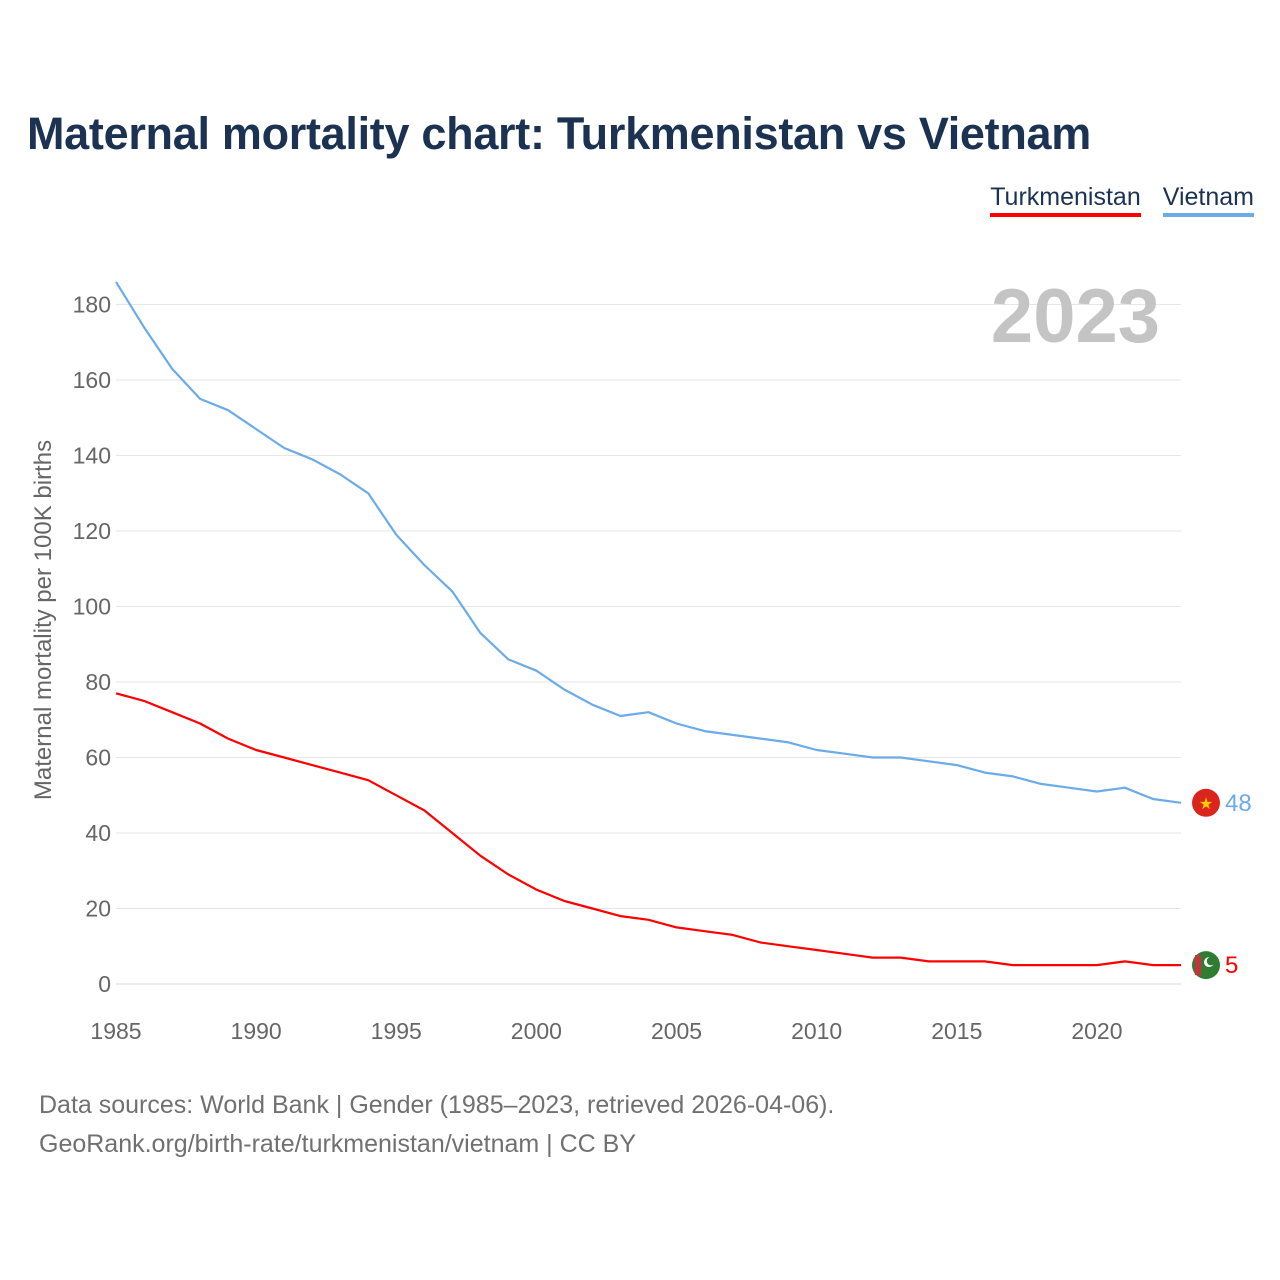 This screenshot has height=1280, width=1280. Describe the element at coordinates (92, 456) in the screenshot. I see `y-tick-label: 140` at that location.